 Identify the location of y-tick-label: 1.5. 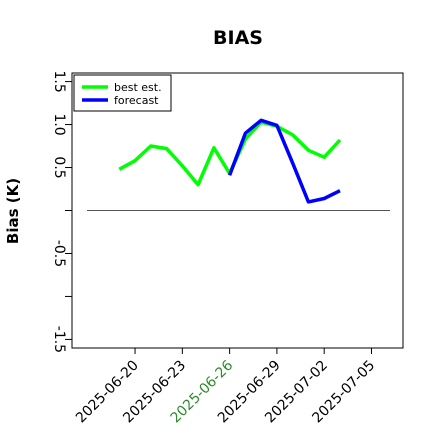
(59, 81).